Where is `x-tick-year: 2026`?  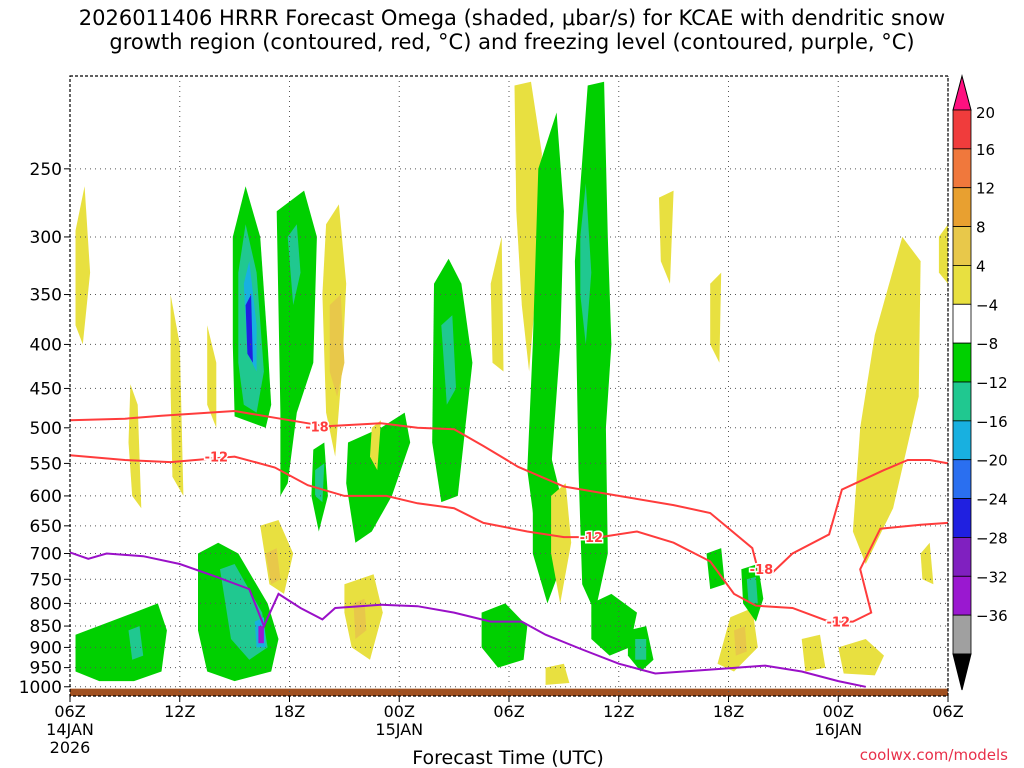
x-tick-year: 2026 is located at coordinates (70, 747).